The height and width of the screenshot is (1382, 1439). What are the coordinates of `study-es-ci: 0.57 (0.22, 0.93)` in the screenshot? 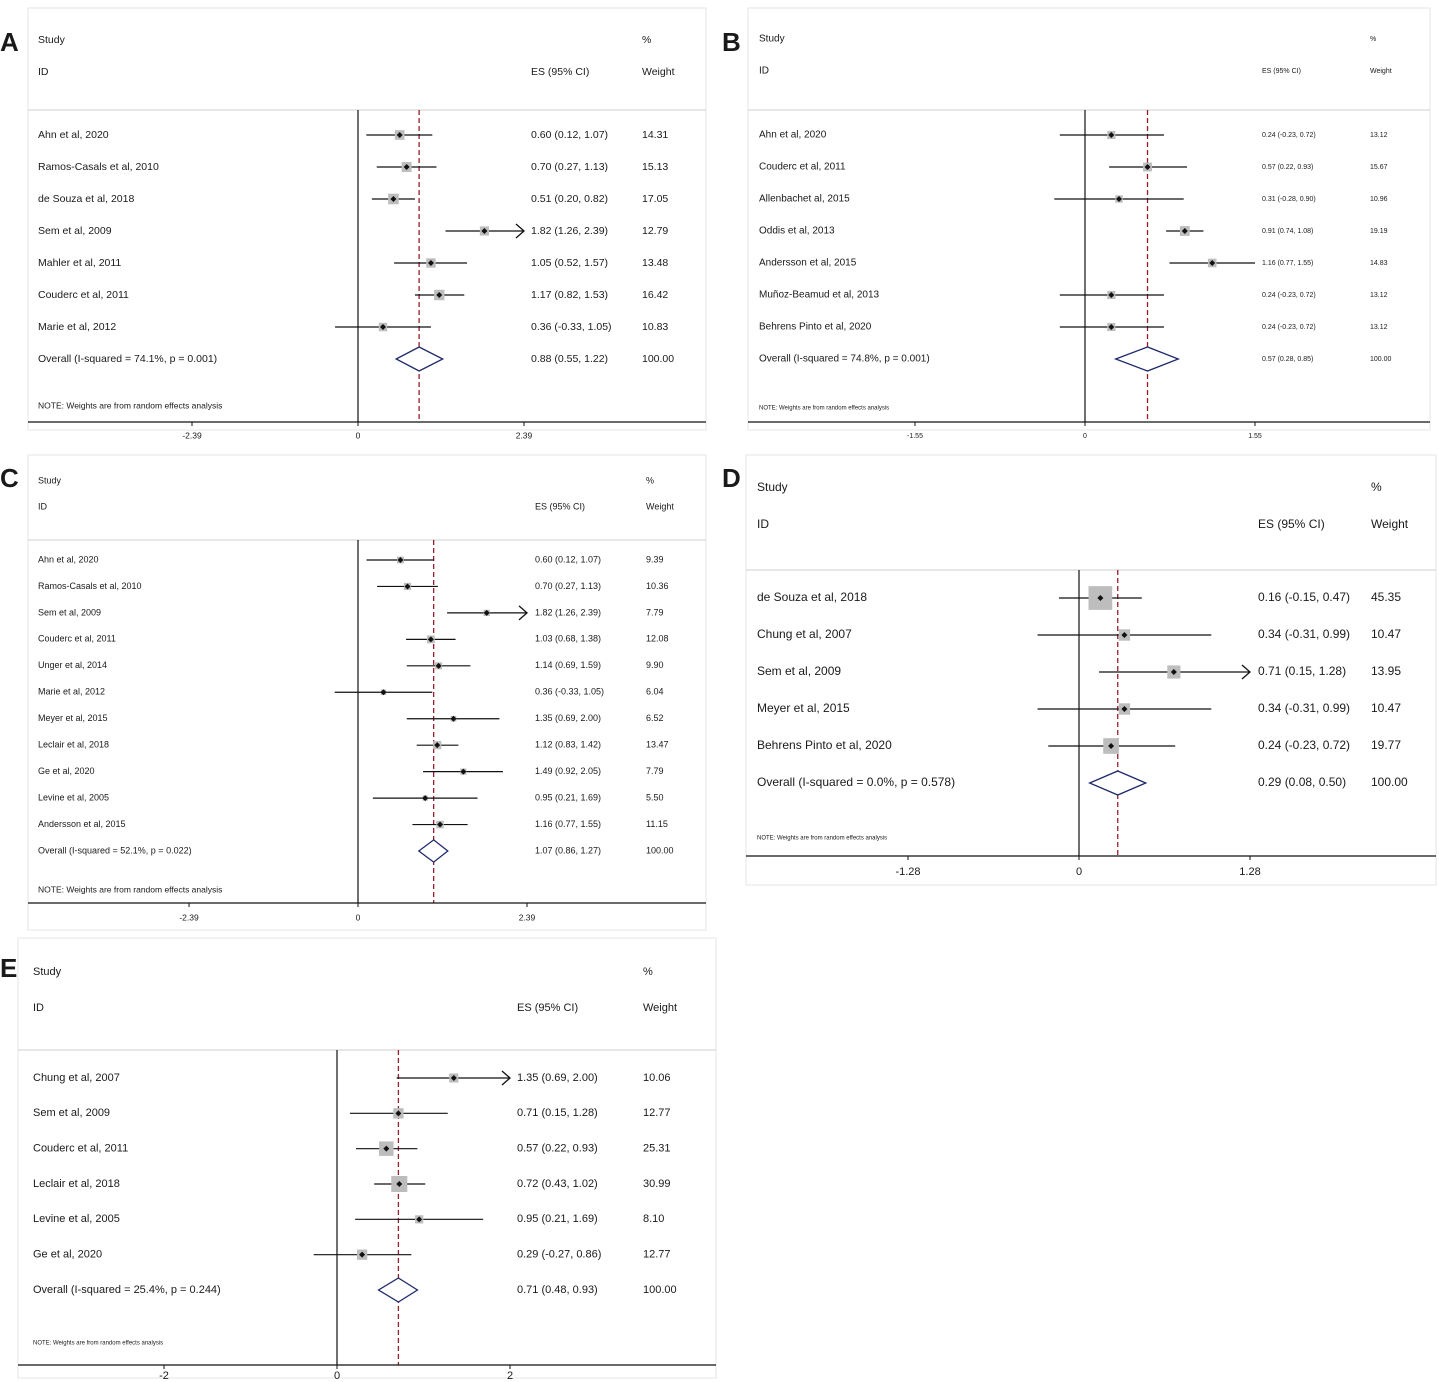 It's located at (557, 1149).